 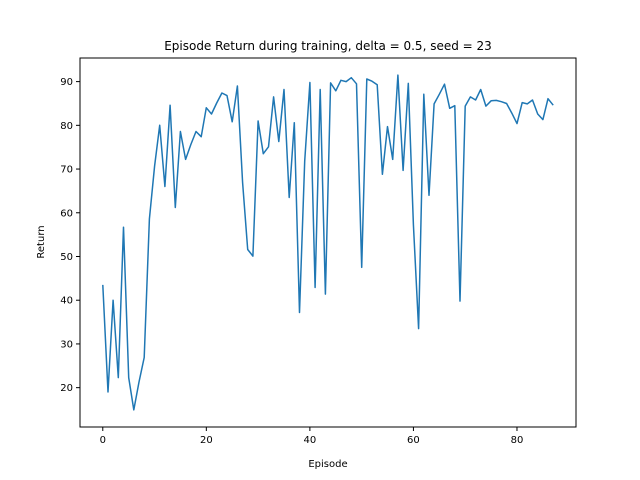 What do you see at coordinates (70, 235) in the screenshot?
I see `y-axis-ticks: 20 30 40 50 60 70 80 90` at bounding box center [70, 235].